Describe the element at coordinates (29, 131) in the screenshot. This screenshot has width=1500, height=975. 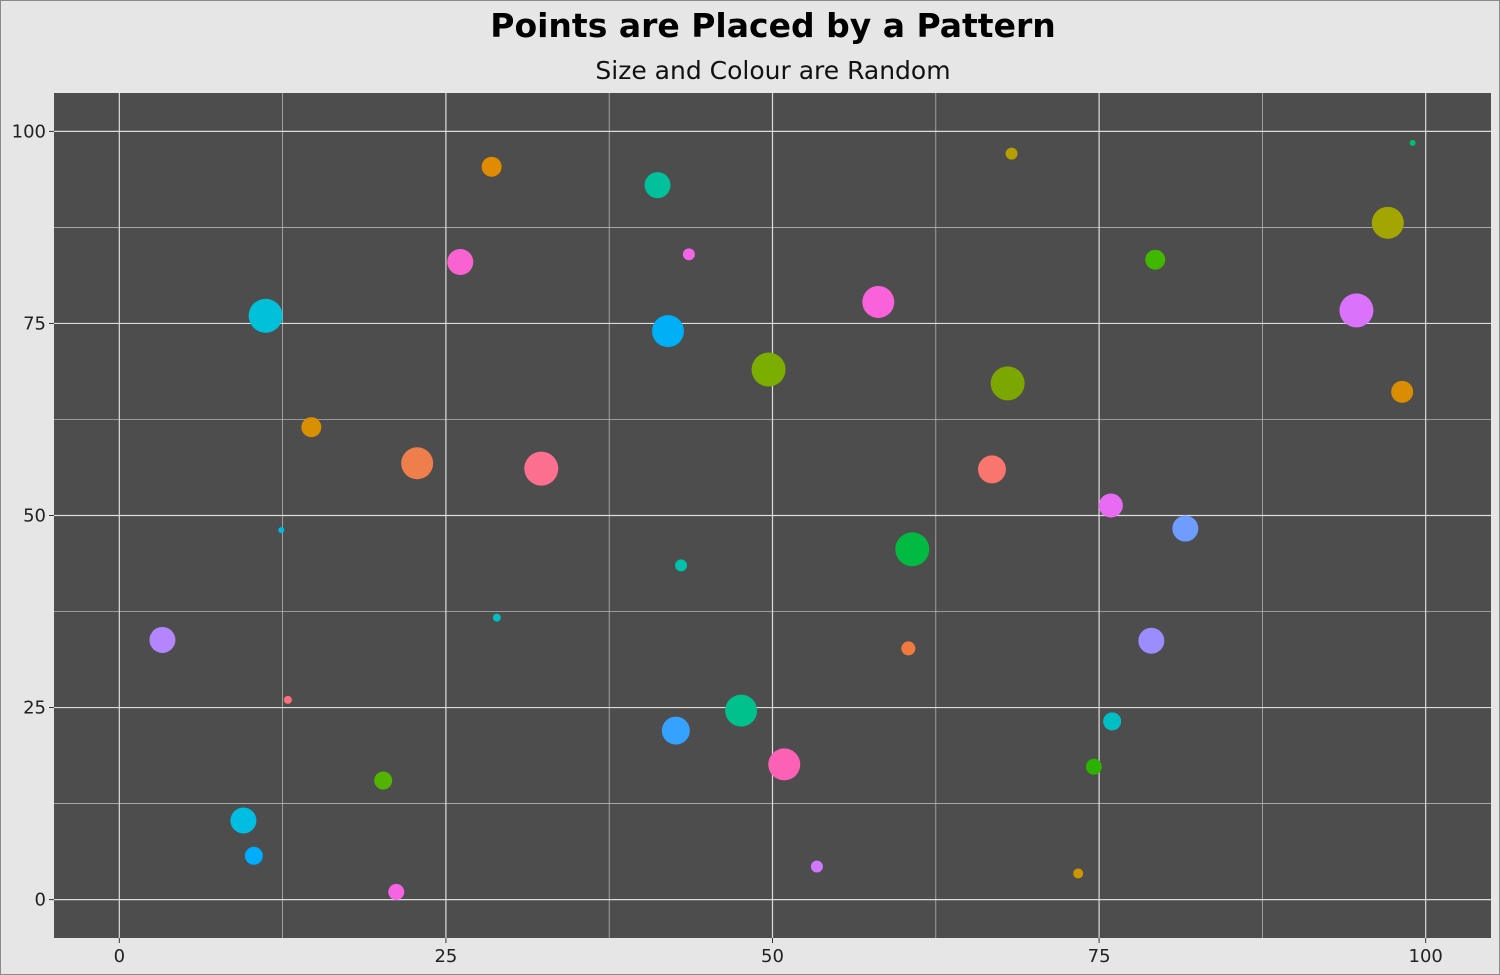
I see `y-tick-label: 100` at that location.